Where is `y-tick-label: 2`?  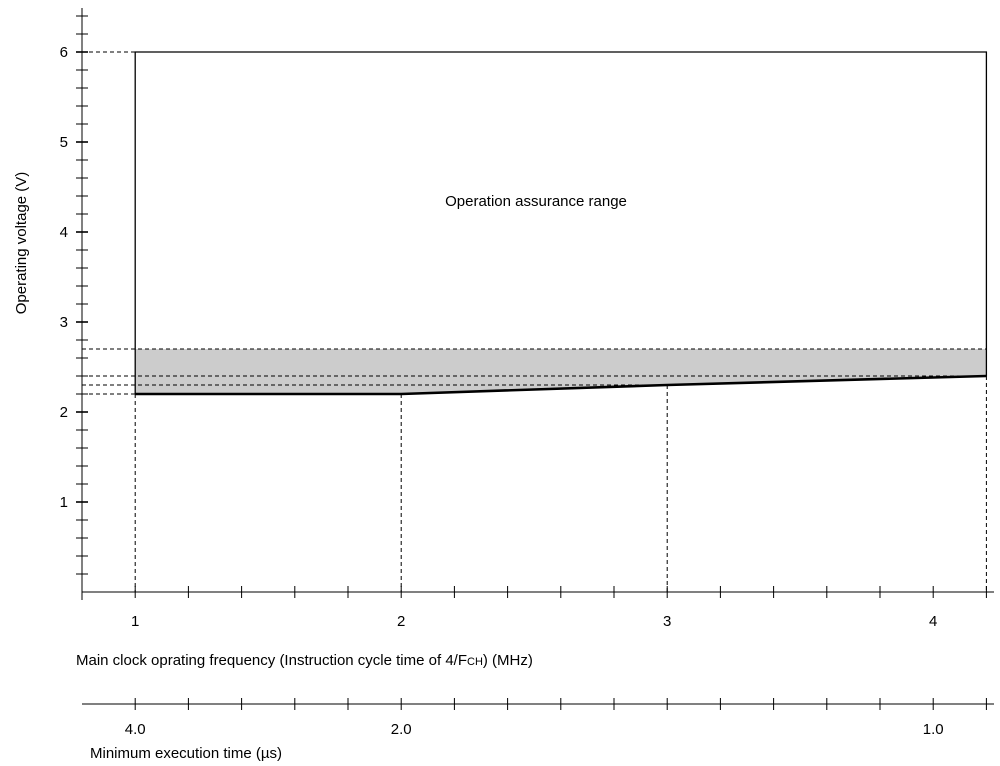
y-tick-label: 2 is located at coordinates (64, 412).